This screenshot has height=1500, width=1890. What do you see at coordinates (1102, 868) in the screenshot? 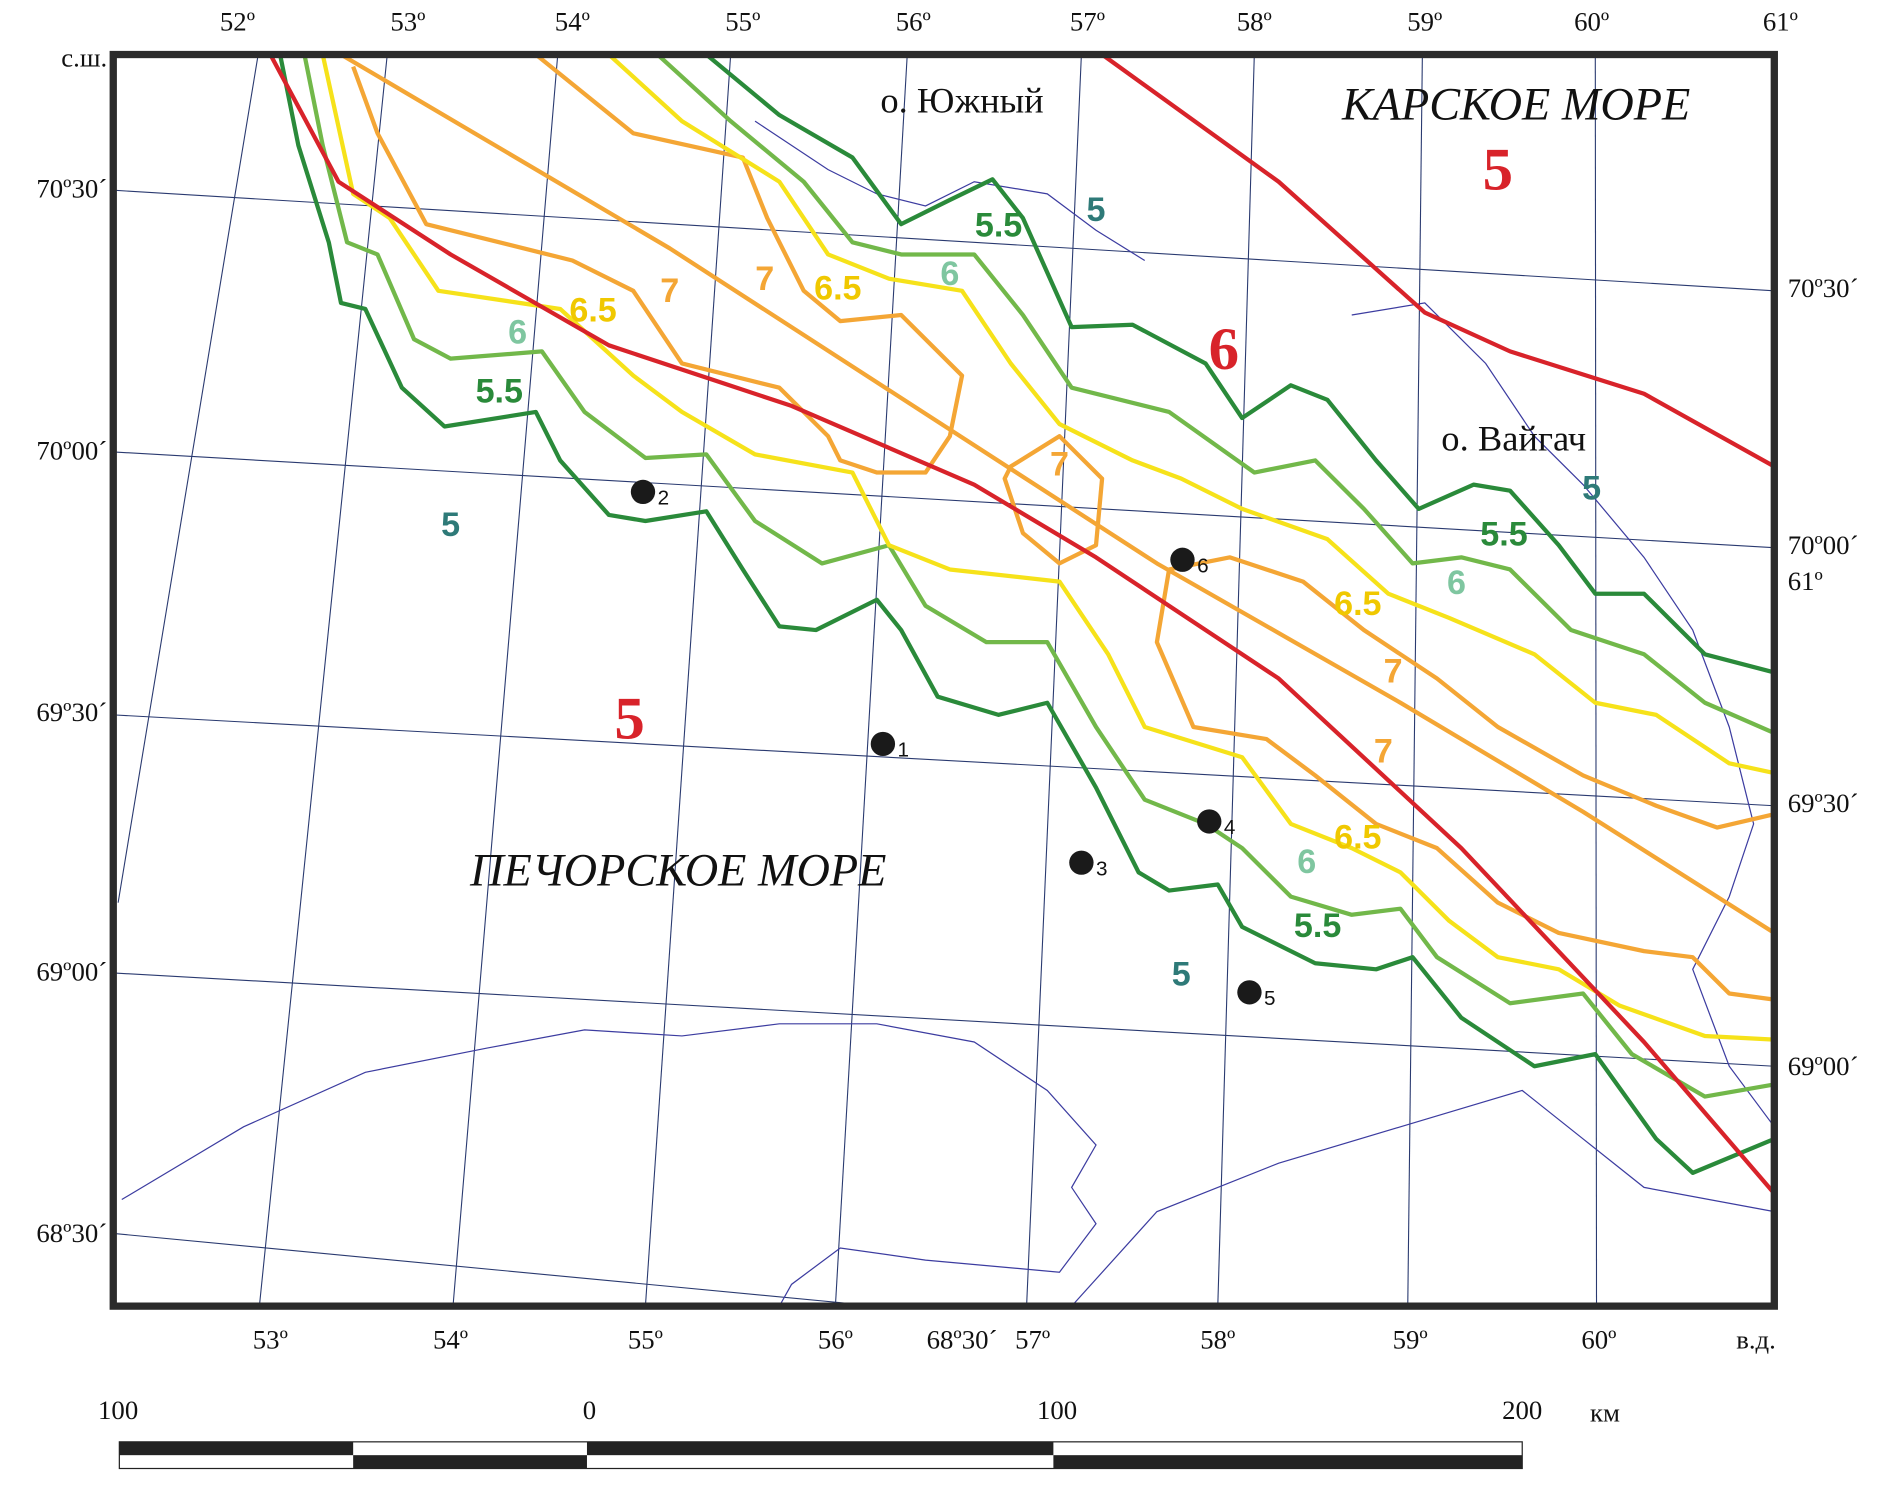
I see `station-label: 3` at bounding box center [1102, 868].